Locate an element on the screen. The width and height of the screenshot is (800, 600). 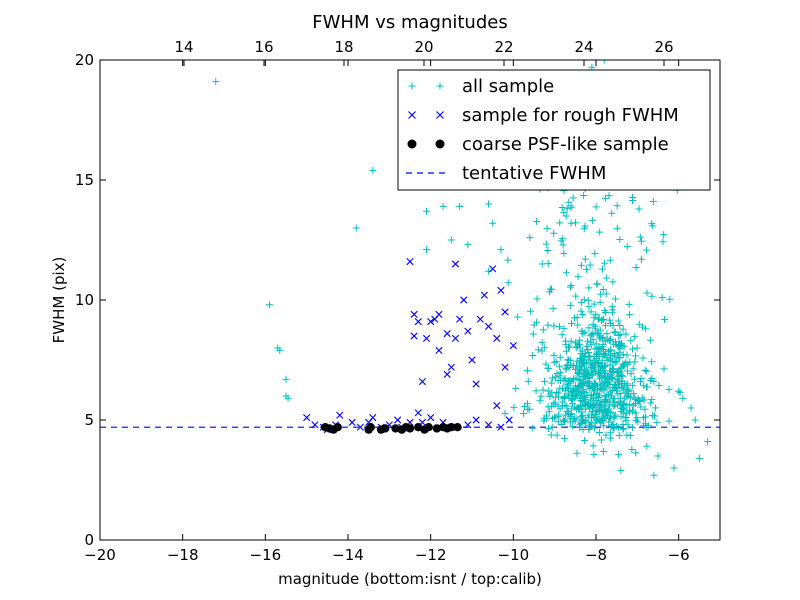
legend-box is located at coordinates (554, 130).